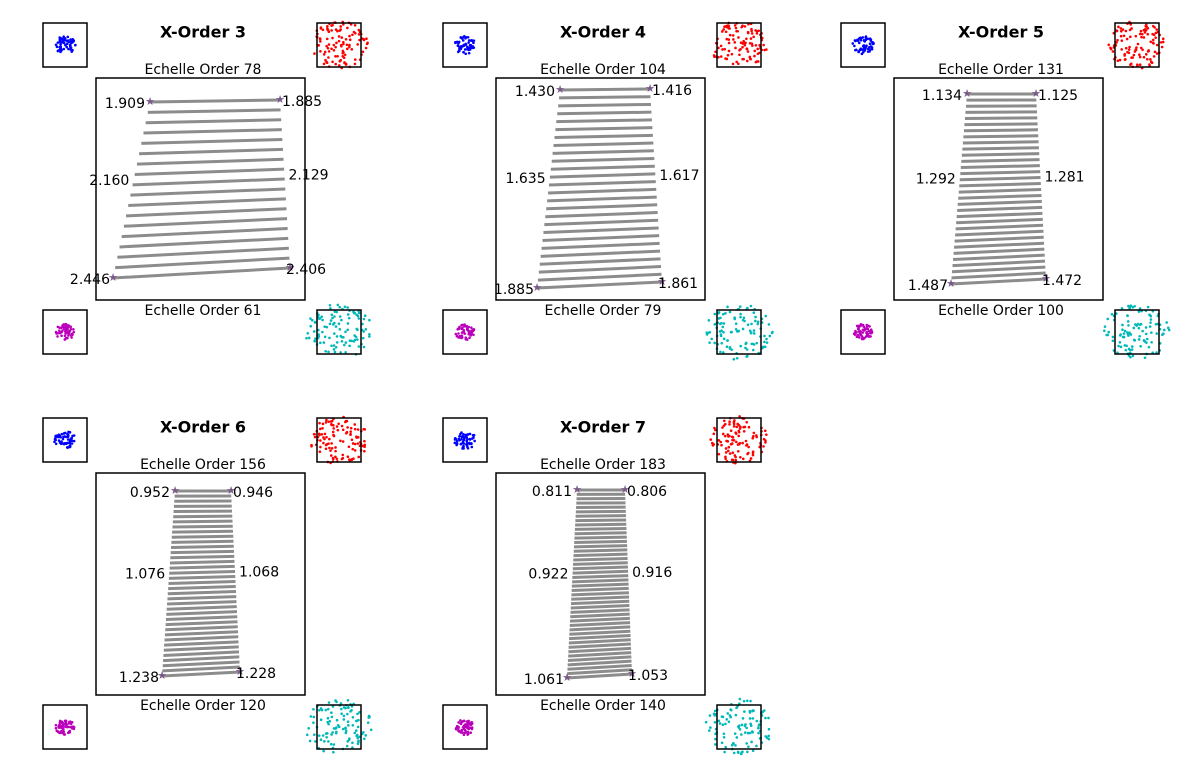 The height and width of the screenshot is (768, 1189). Describe the element at coordinates (603, 70) in the screenshot. I see `top-order-label: Echelle Order 104` at that location.